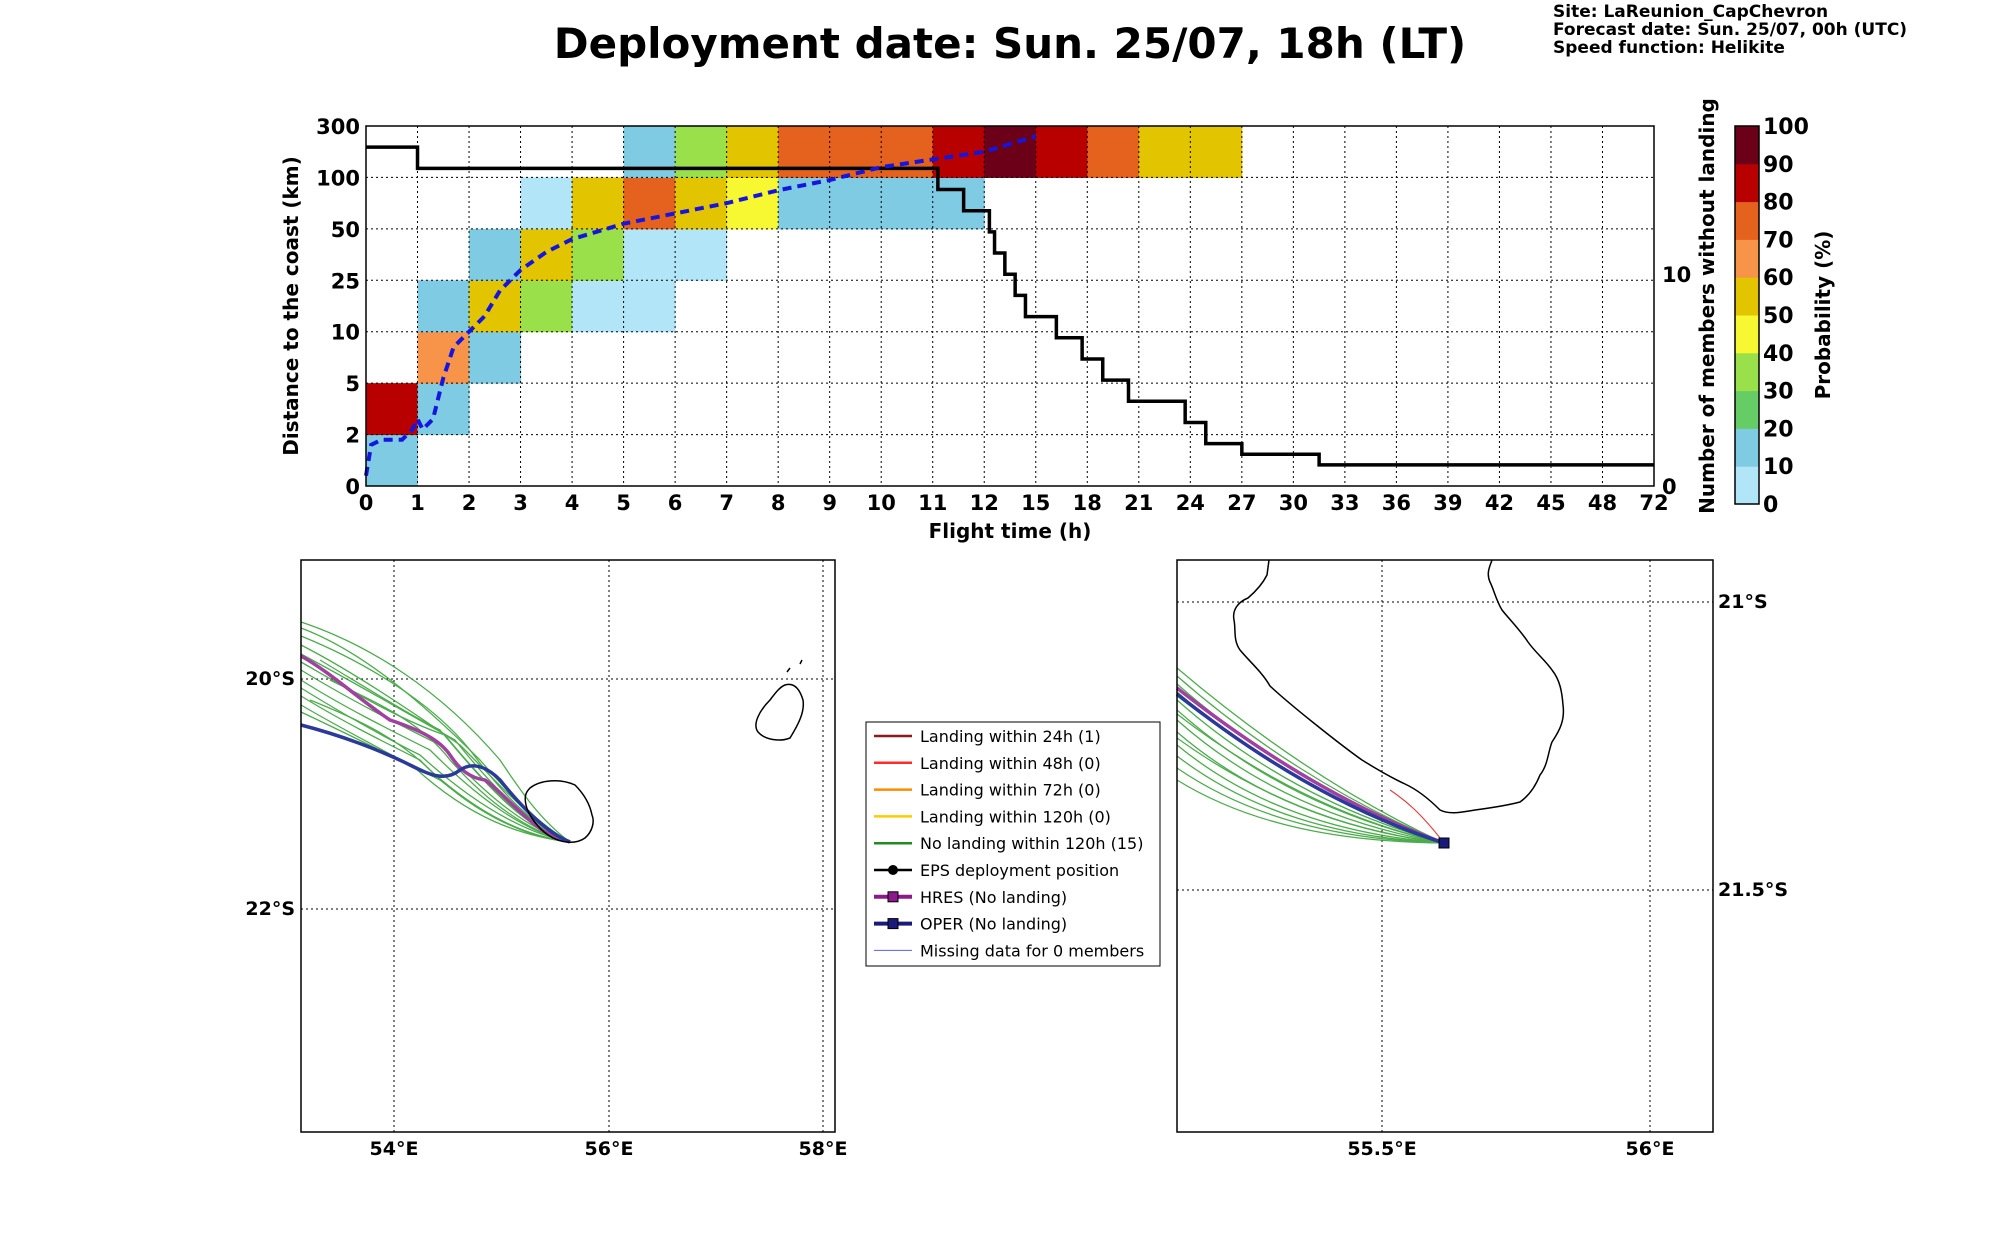 The height and width of the screenshot is (1250, 2000). I want to click on hres-track, so click(435, 749).